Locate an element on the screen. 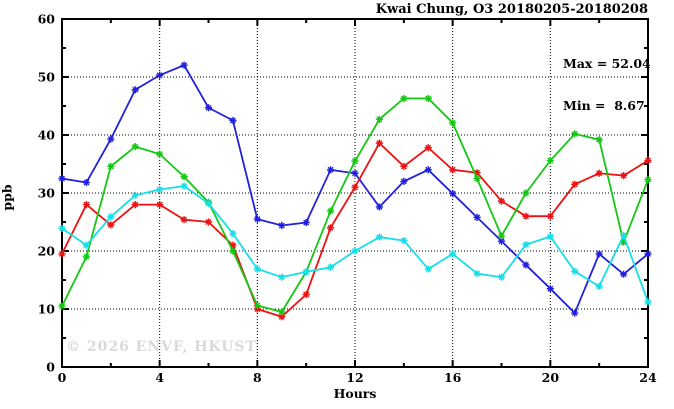 The height and width of the screenshot is (409, 674). x-tick-label: 12 is located at coordinates (354, 377).